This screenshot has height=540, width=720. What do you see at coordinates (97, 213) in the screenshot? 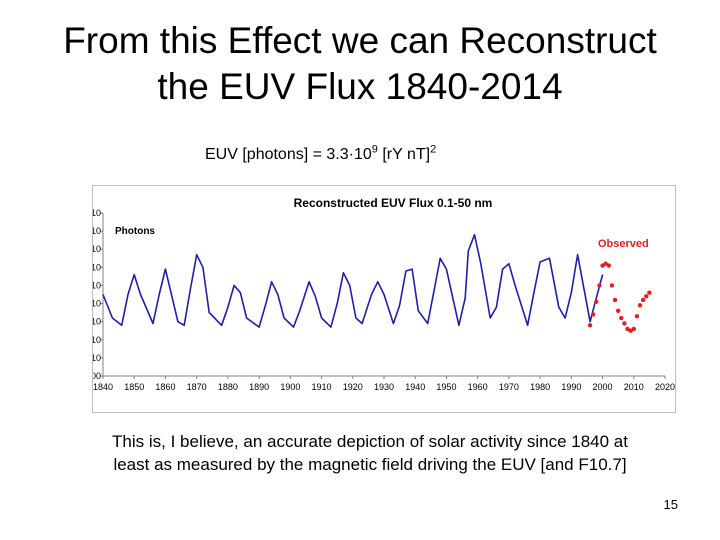
I see `y-tick-label: 9.0E+10` at bounding box center [97, 213].